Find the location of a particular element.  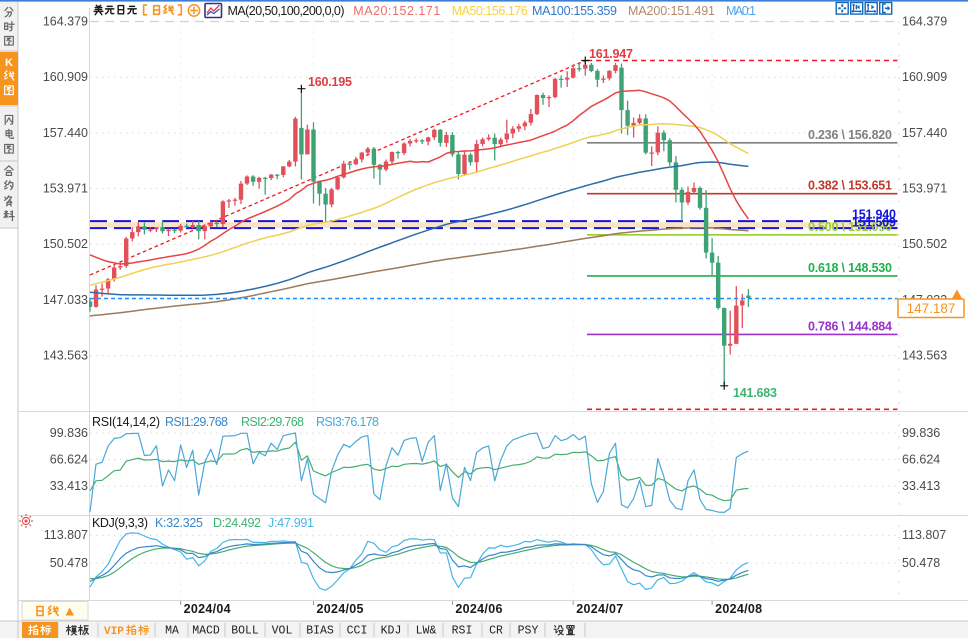

svg-text: 2024/07 is located at coordinates (599, 609).